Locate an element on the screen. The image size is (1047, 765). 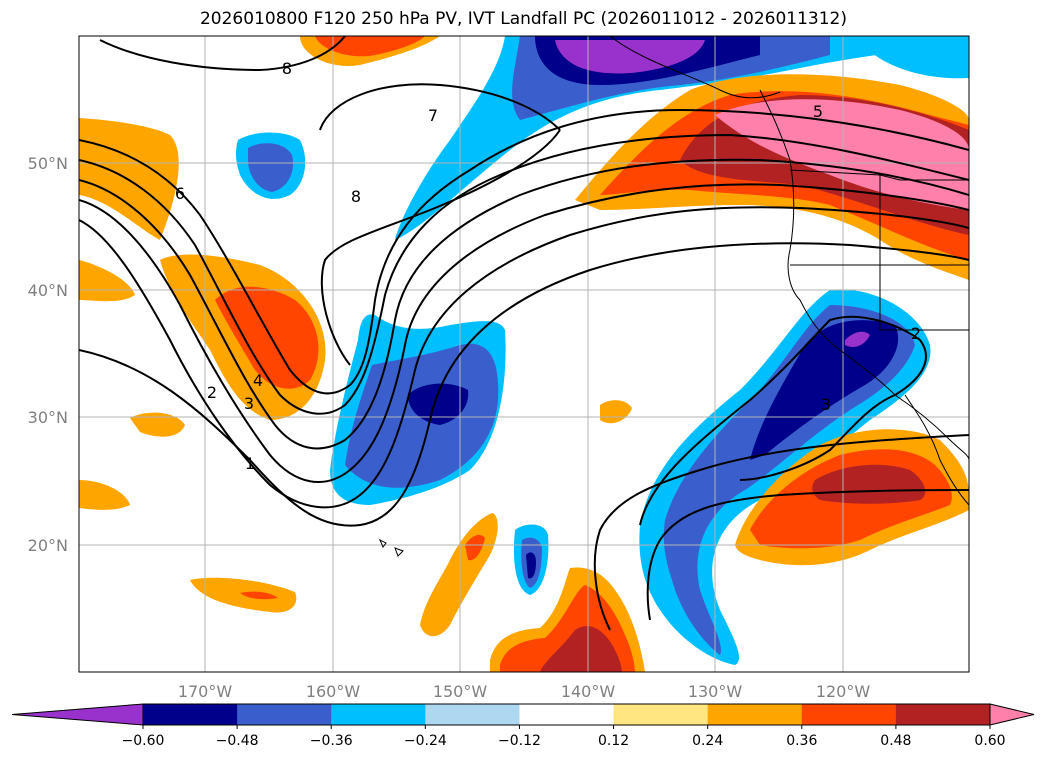
lon-label-160w: 160°W is located at coordinates (333, 691).